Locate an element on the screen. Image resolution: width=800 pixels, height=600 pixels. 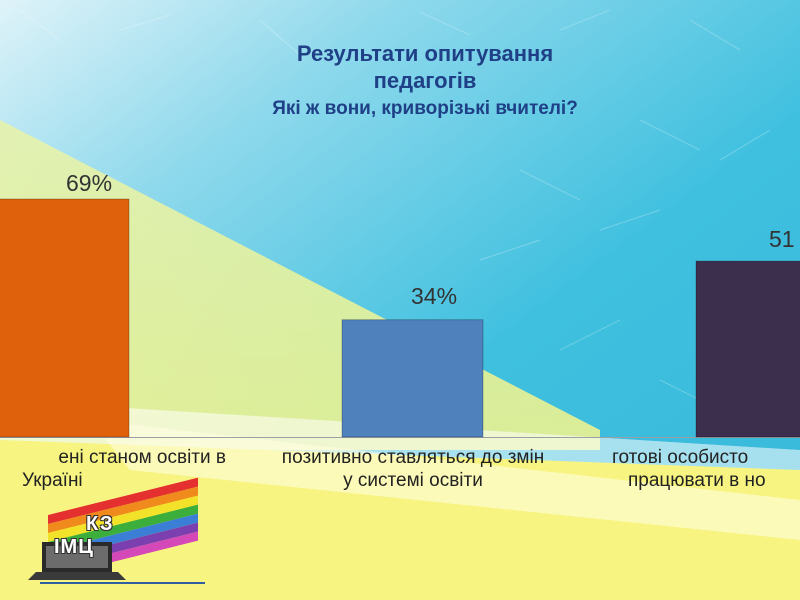
category-label-1-line1: ені станом освіти в is located at coordinates (142, 457).